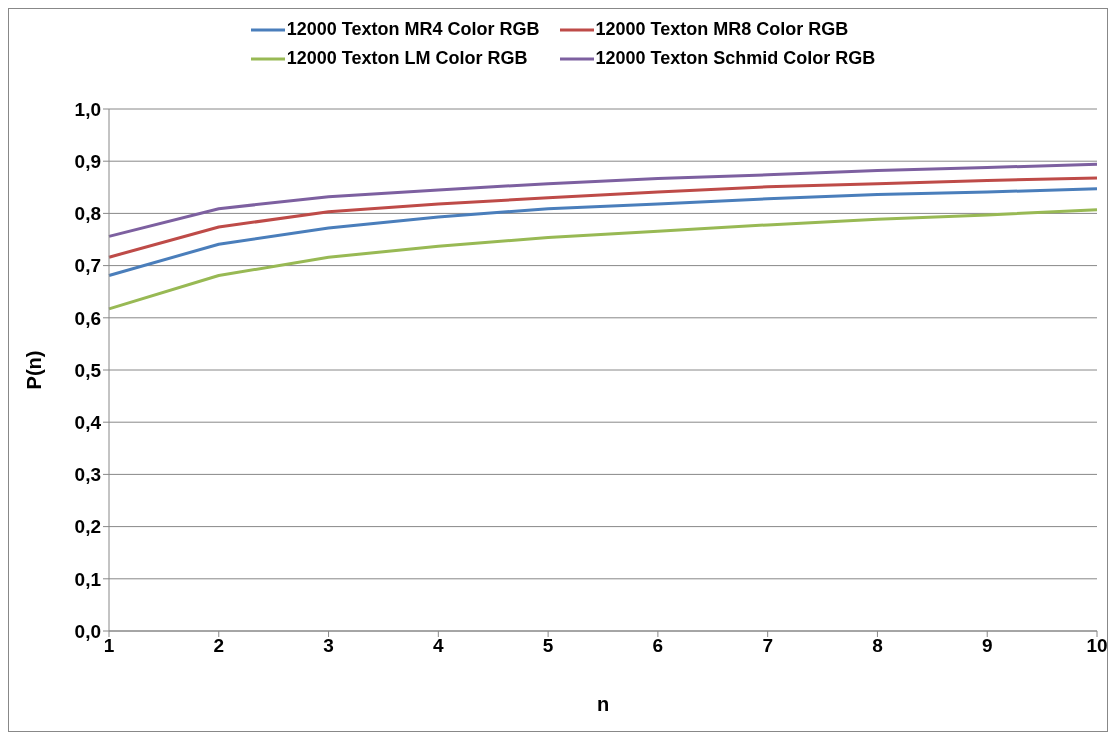 This screenshot has height=742, width=1120. I want to click on x-tick-label: 6, so click(658, 646).